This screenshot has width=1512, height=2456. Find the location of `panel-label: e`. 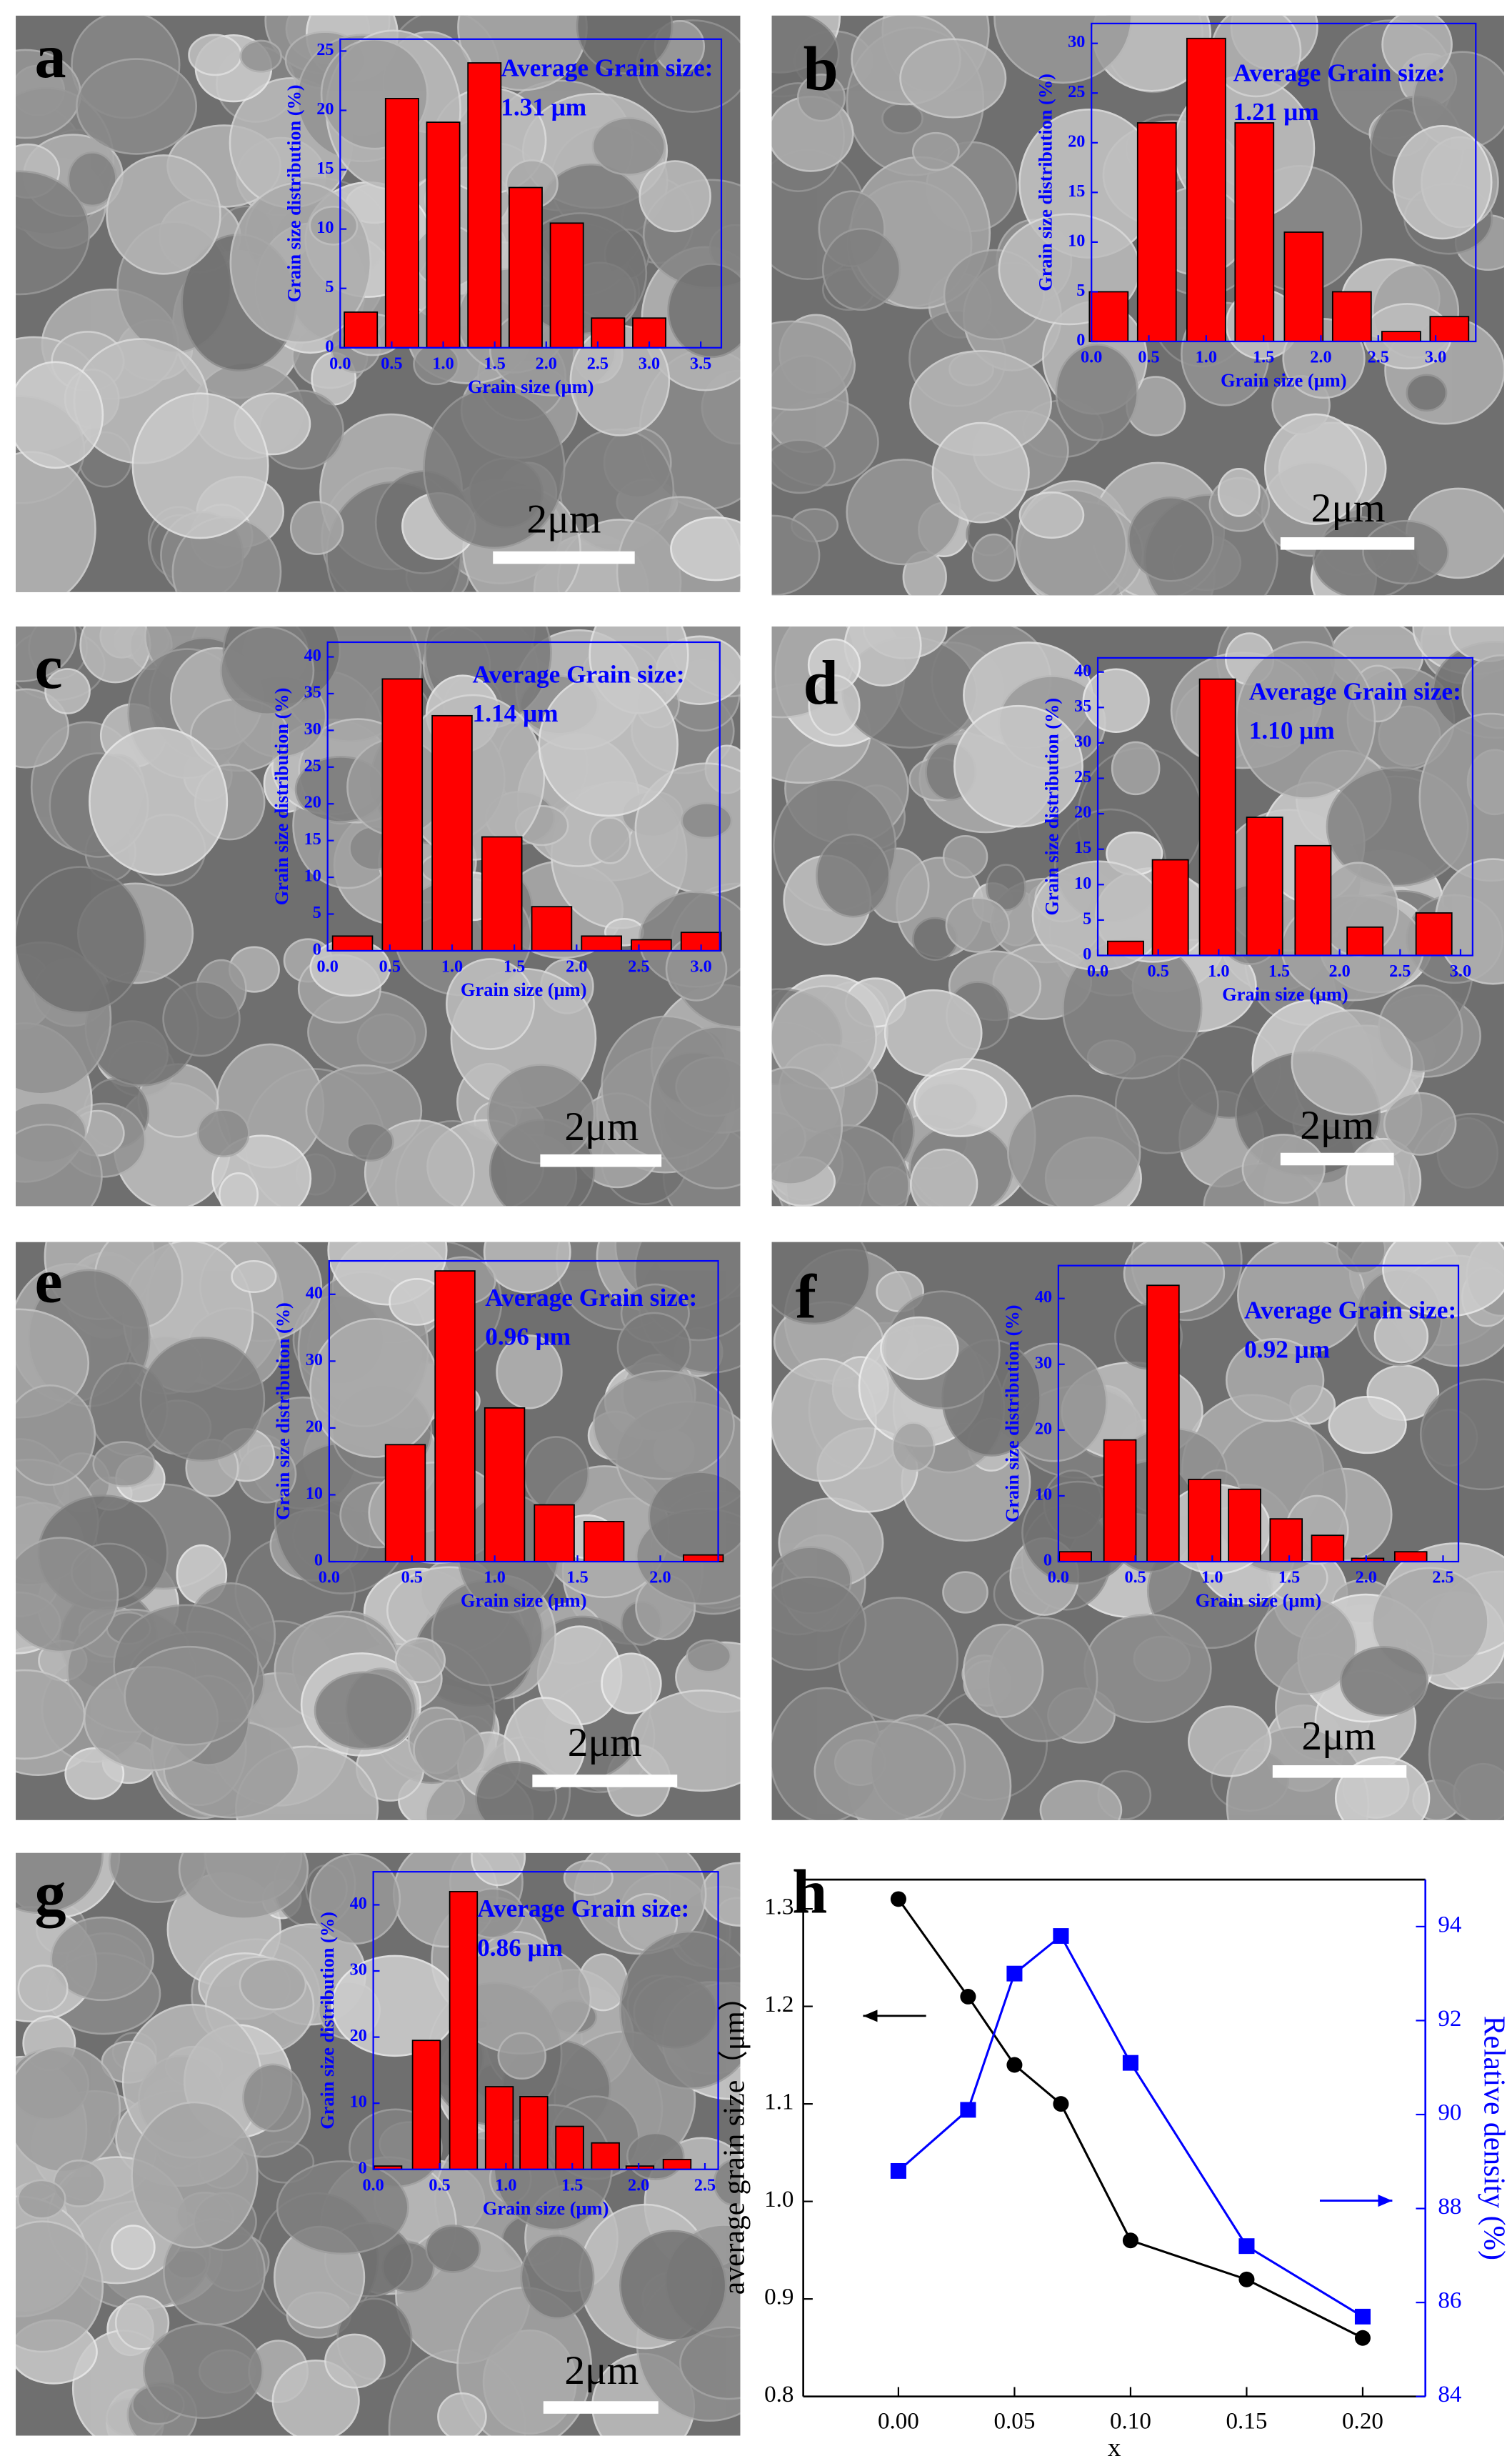

panel-label: e is located at coordinates (49, 1282).